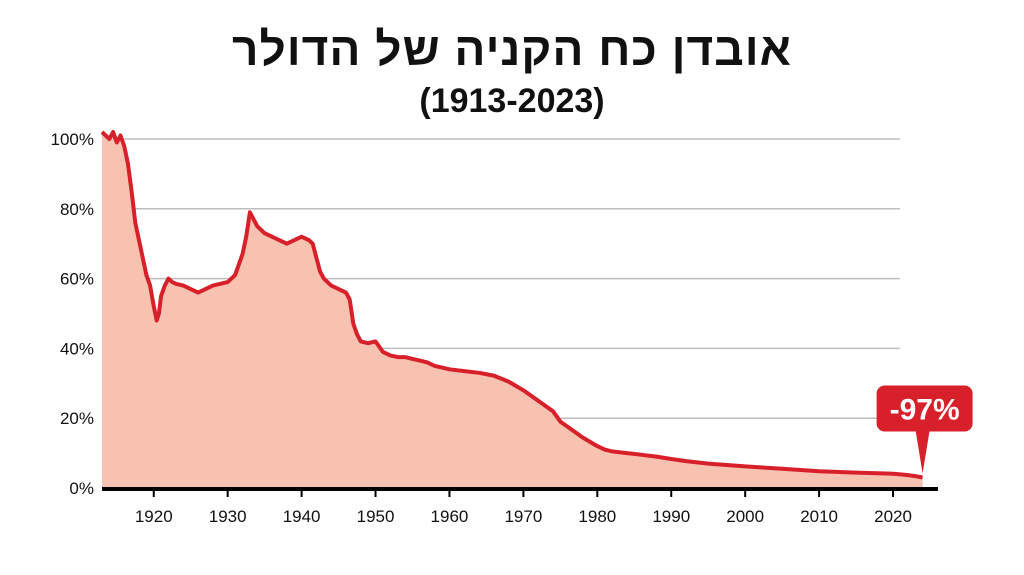  Describe the element at coordinates (77, 418) in the screenshot. I see `y-tick-label: 20%` at that location.